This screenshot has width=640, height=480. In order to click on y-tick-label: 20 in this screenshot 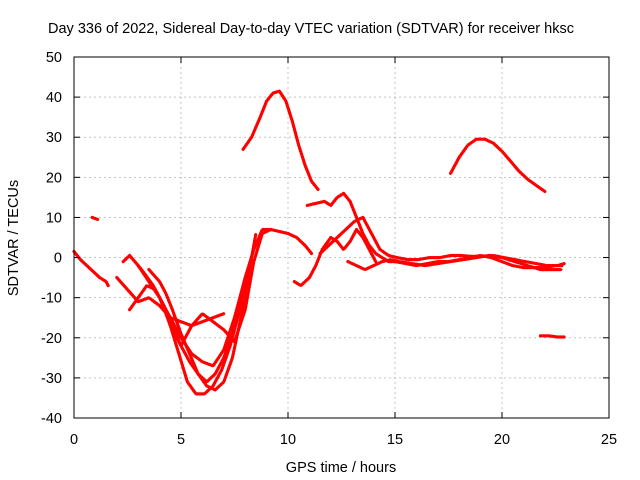, I will do `click(54, 178)`.